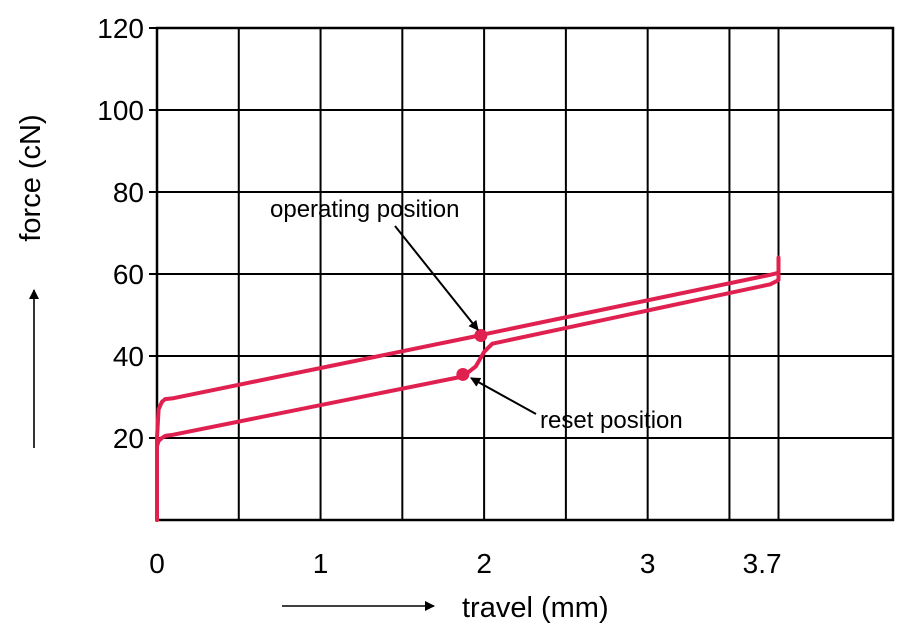 This screenshot has height=636, width=916. What do you see at coordinates (120, 233) in the screenshot?
I see `y-tick-labels: 20 40 60 80 100 120` at bounding box center [120, 233].